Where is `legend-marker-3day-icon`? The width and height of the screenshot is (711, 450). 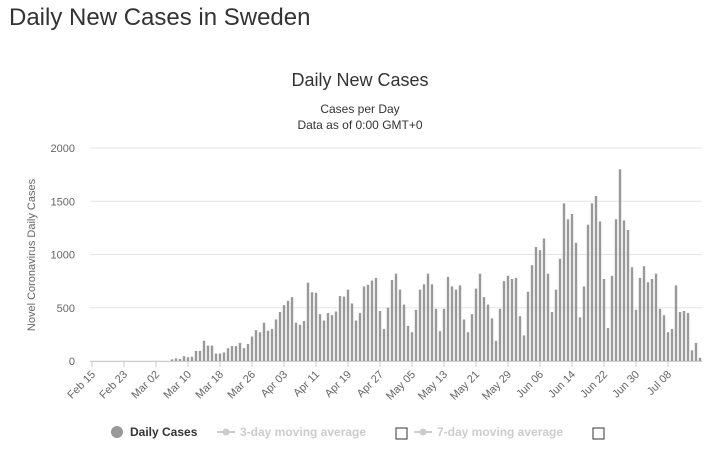 legend-marker-3day-icon is located at coordinates (226, 432).